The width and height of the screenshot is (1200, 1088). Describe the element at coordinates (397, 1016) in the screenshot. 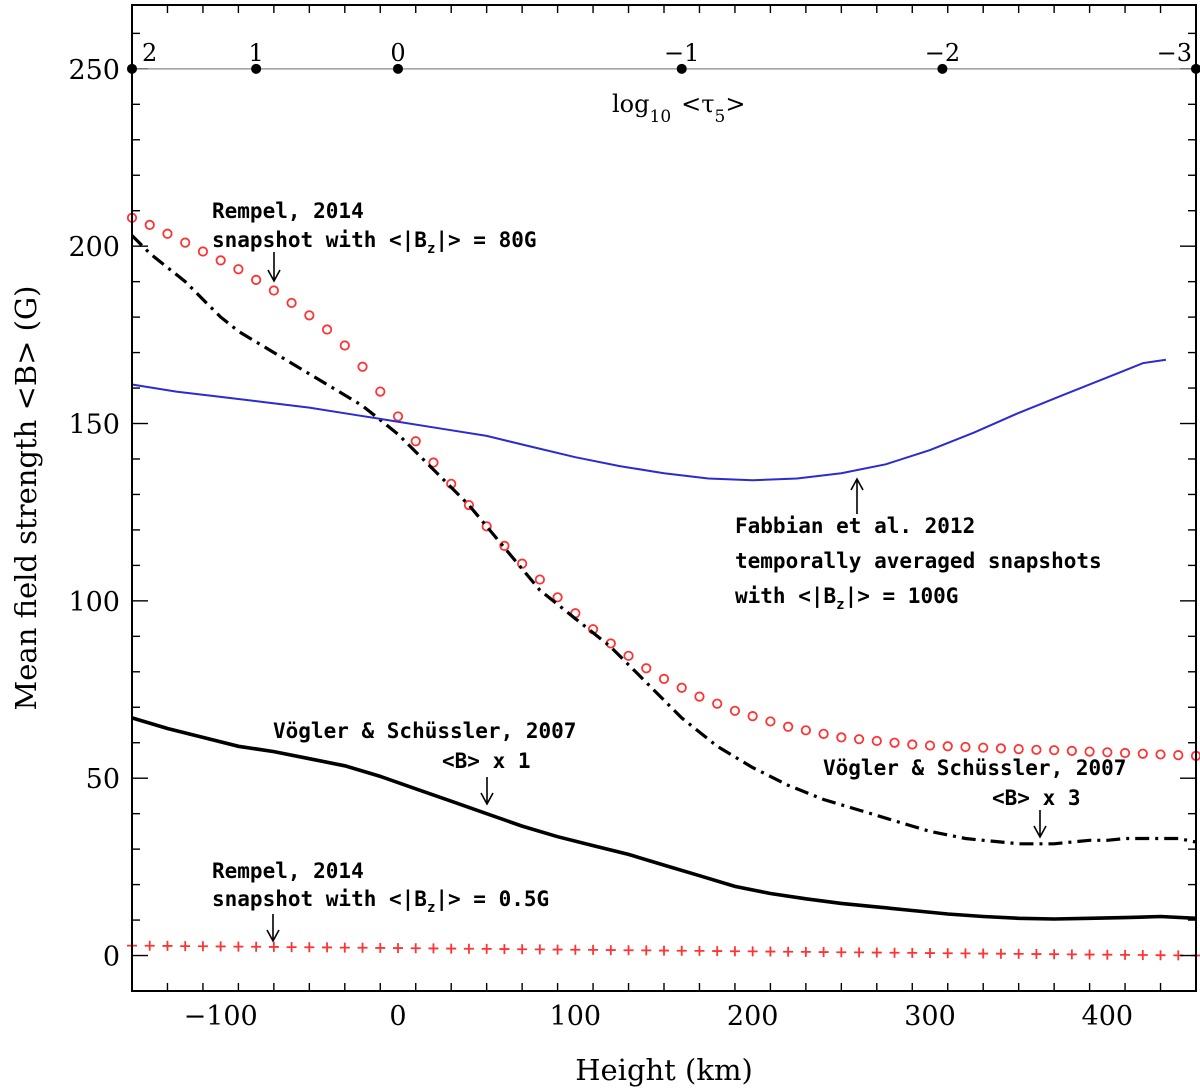

I see `x-tick-label: 0` at that location.